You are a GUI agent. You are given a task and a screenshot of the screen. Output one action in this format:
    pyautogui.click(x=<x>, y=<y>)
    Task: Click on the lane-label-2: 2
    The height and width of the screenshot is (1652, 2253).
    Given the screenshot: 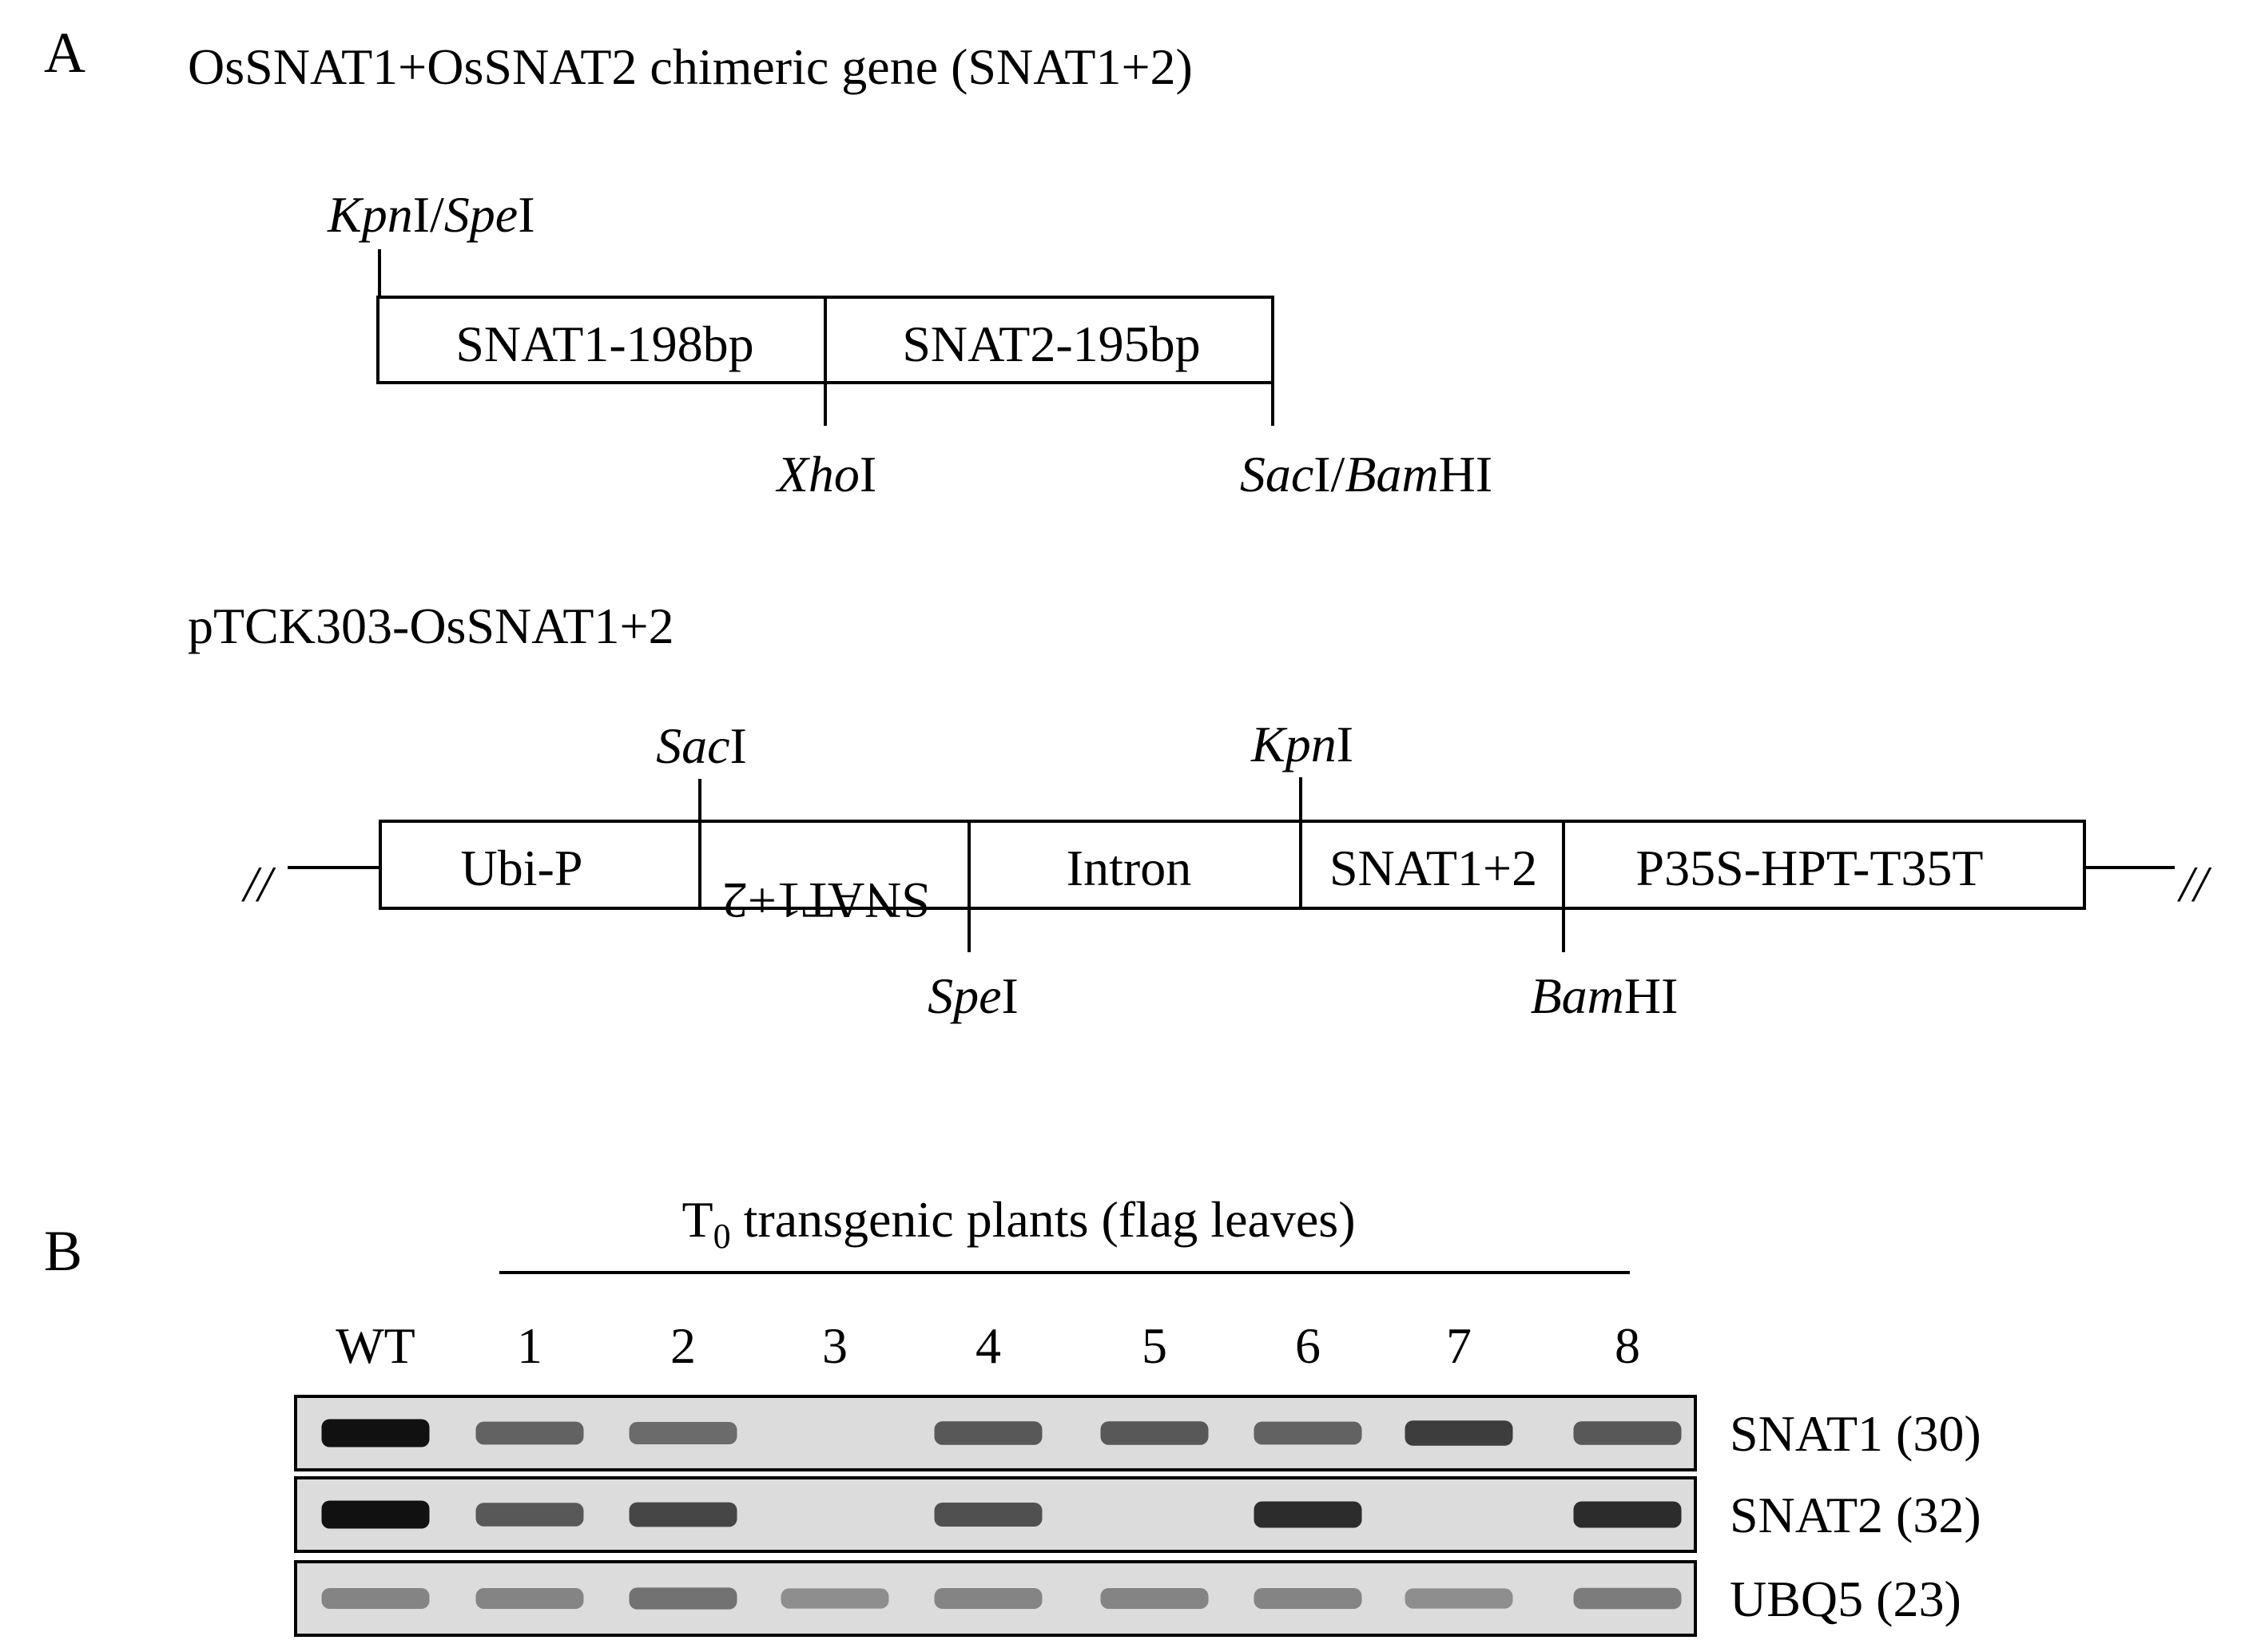 What is the action you would take?
    pyautogui.click(x=683, y=1345)
    